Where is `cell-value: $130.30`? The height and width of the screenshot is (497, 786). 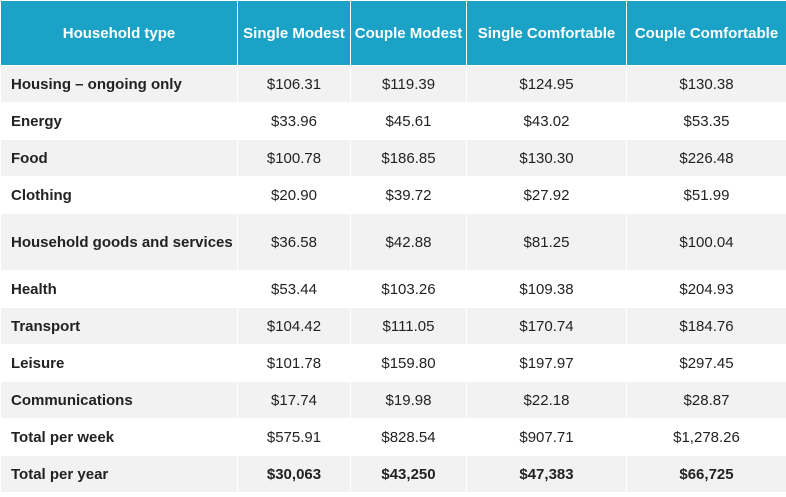 cell-value: $130.30 is located at coordinates (546, 158).